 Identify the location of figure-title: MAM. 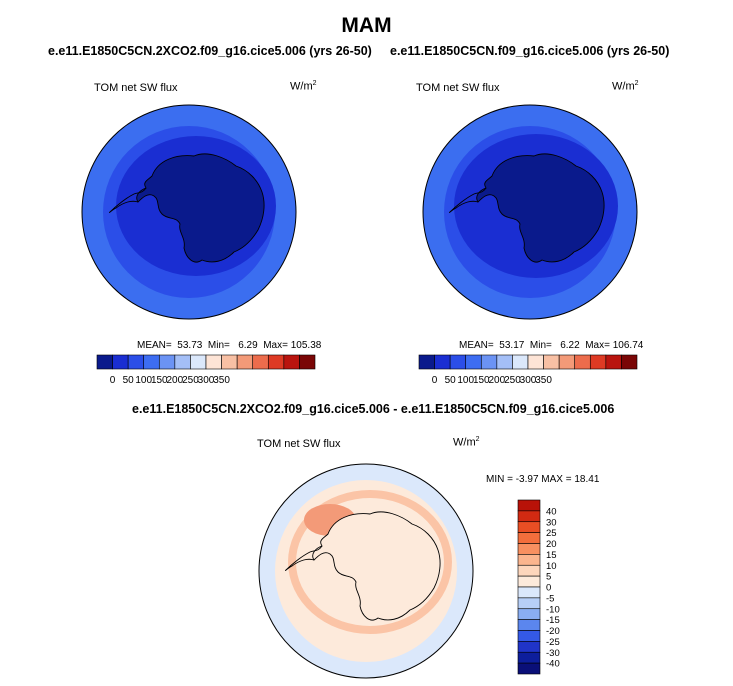
(366, 25).